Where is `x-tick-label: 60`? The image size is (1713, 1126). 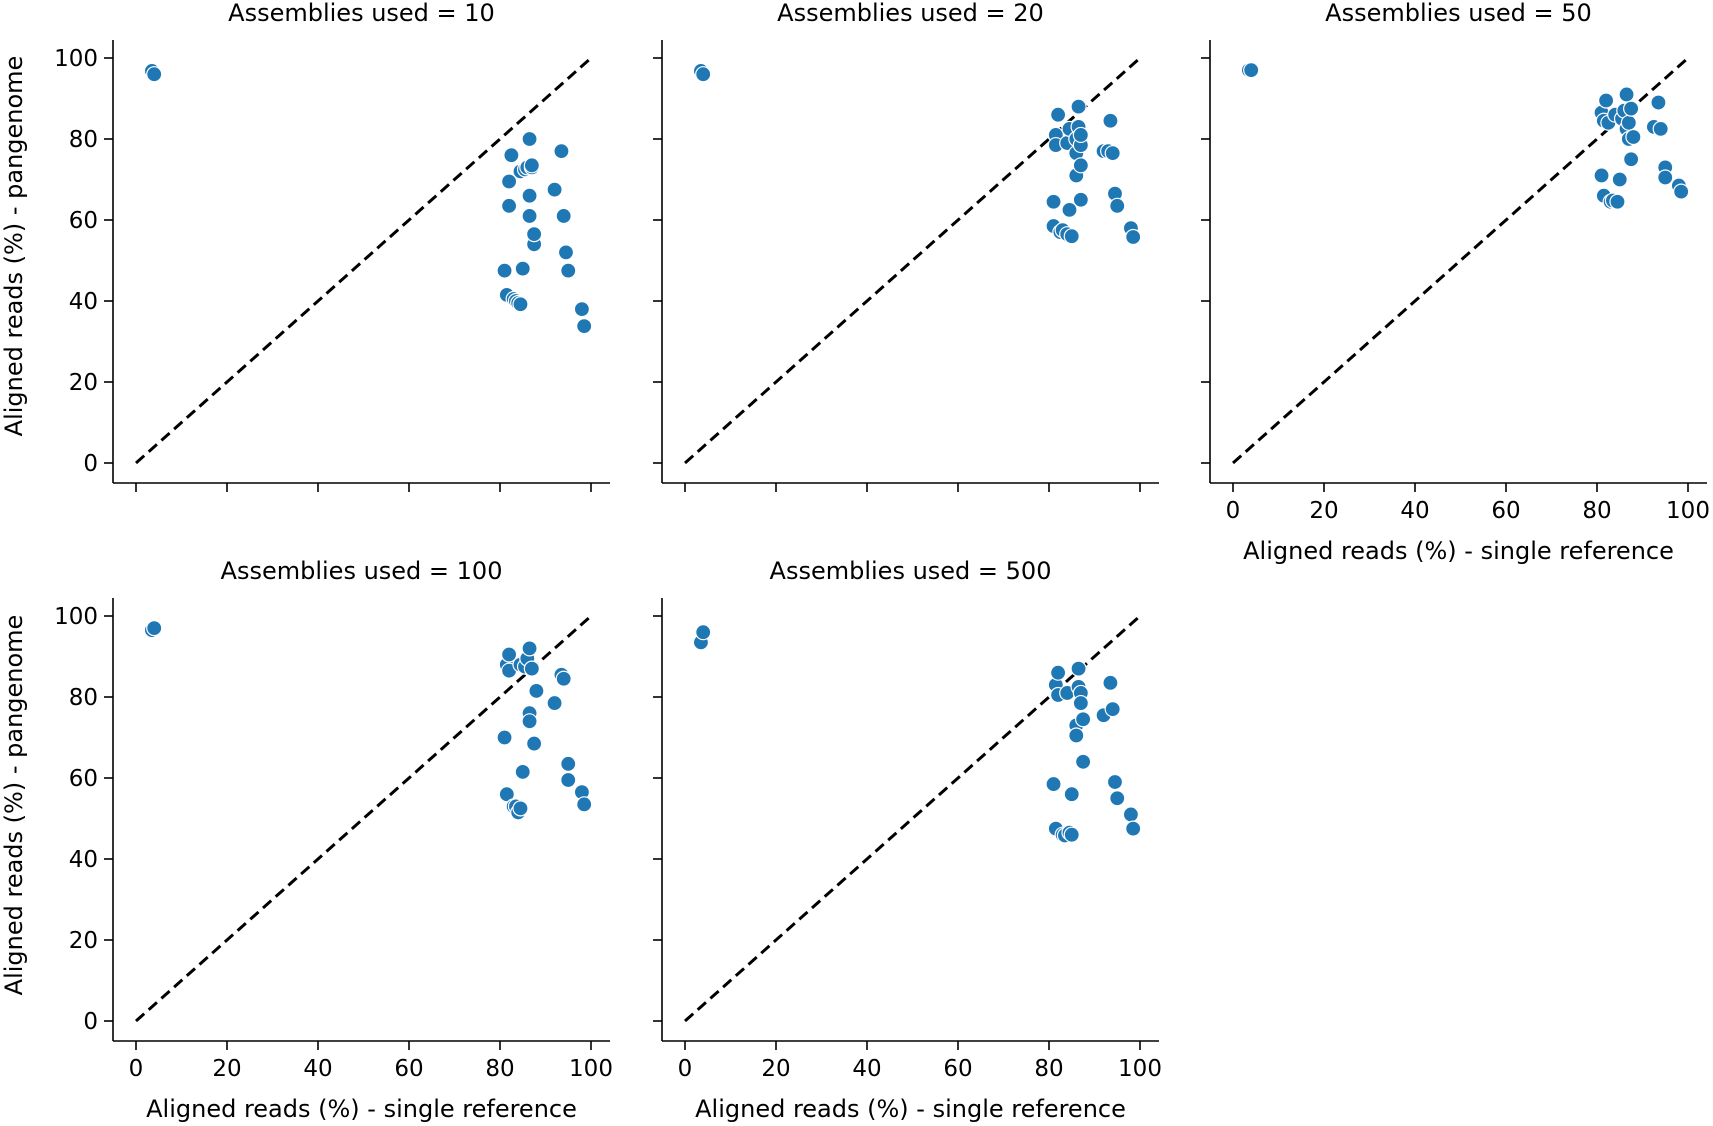
x-tick-label: 60 is located at coordinates (408, 1069).